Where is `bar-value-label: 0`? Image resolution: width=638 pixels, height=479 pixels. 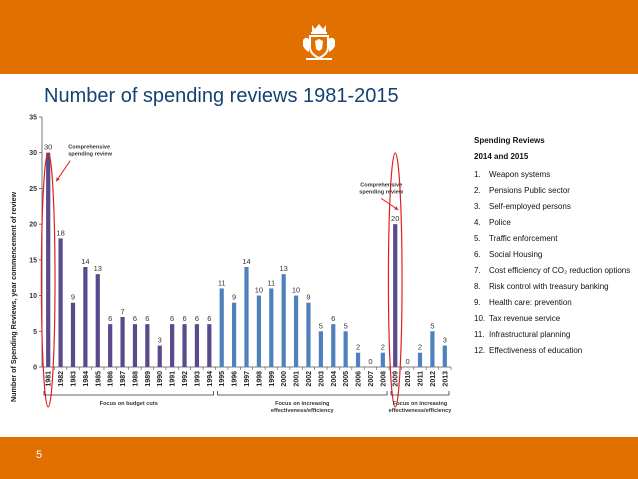
bar-value-label: 0 is located at coordinates (370, 361).